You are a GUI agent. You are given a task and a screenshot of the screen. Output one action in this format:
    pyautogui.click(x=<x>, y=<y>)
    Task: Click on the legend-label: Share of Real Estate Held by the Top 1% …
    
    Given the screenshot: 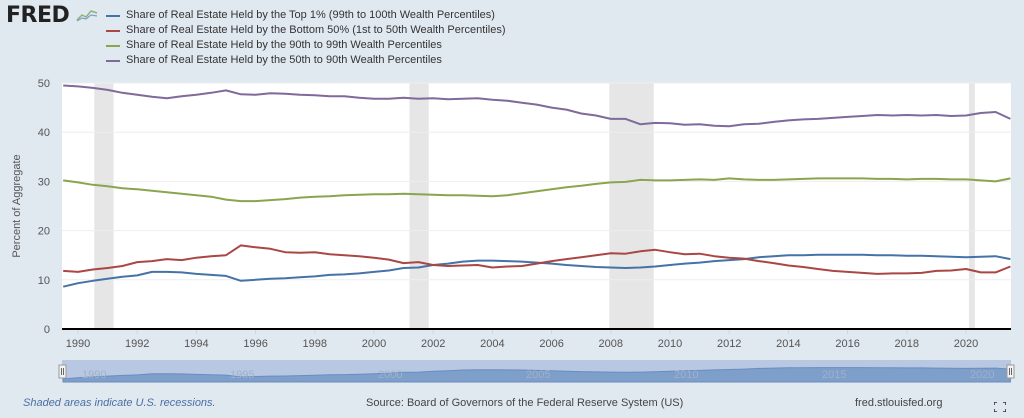 What is the action you would take?
    pyautogui.click(x=310, y=15)
    